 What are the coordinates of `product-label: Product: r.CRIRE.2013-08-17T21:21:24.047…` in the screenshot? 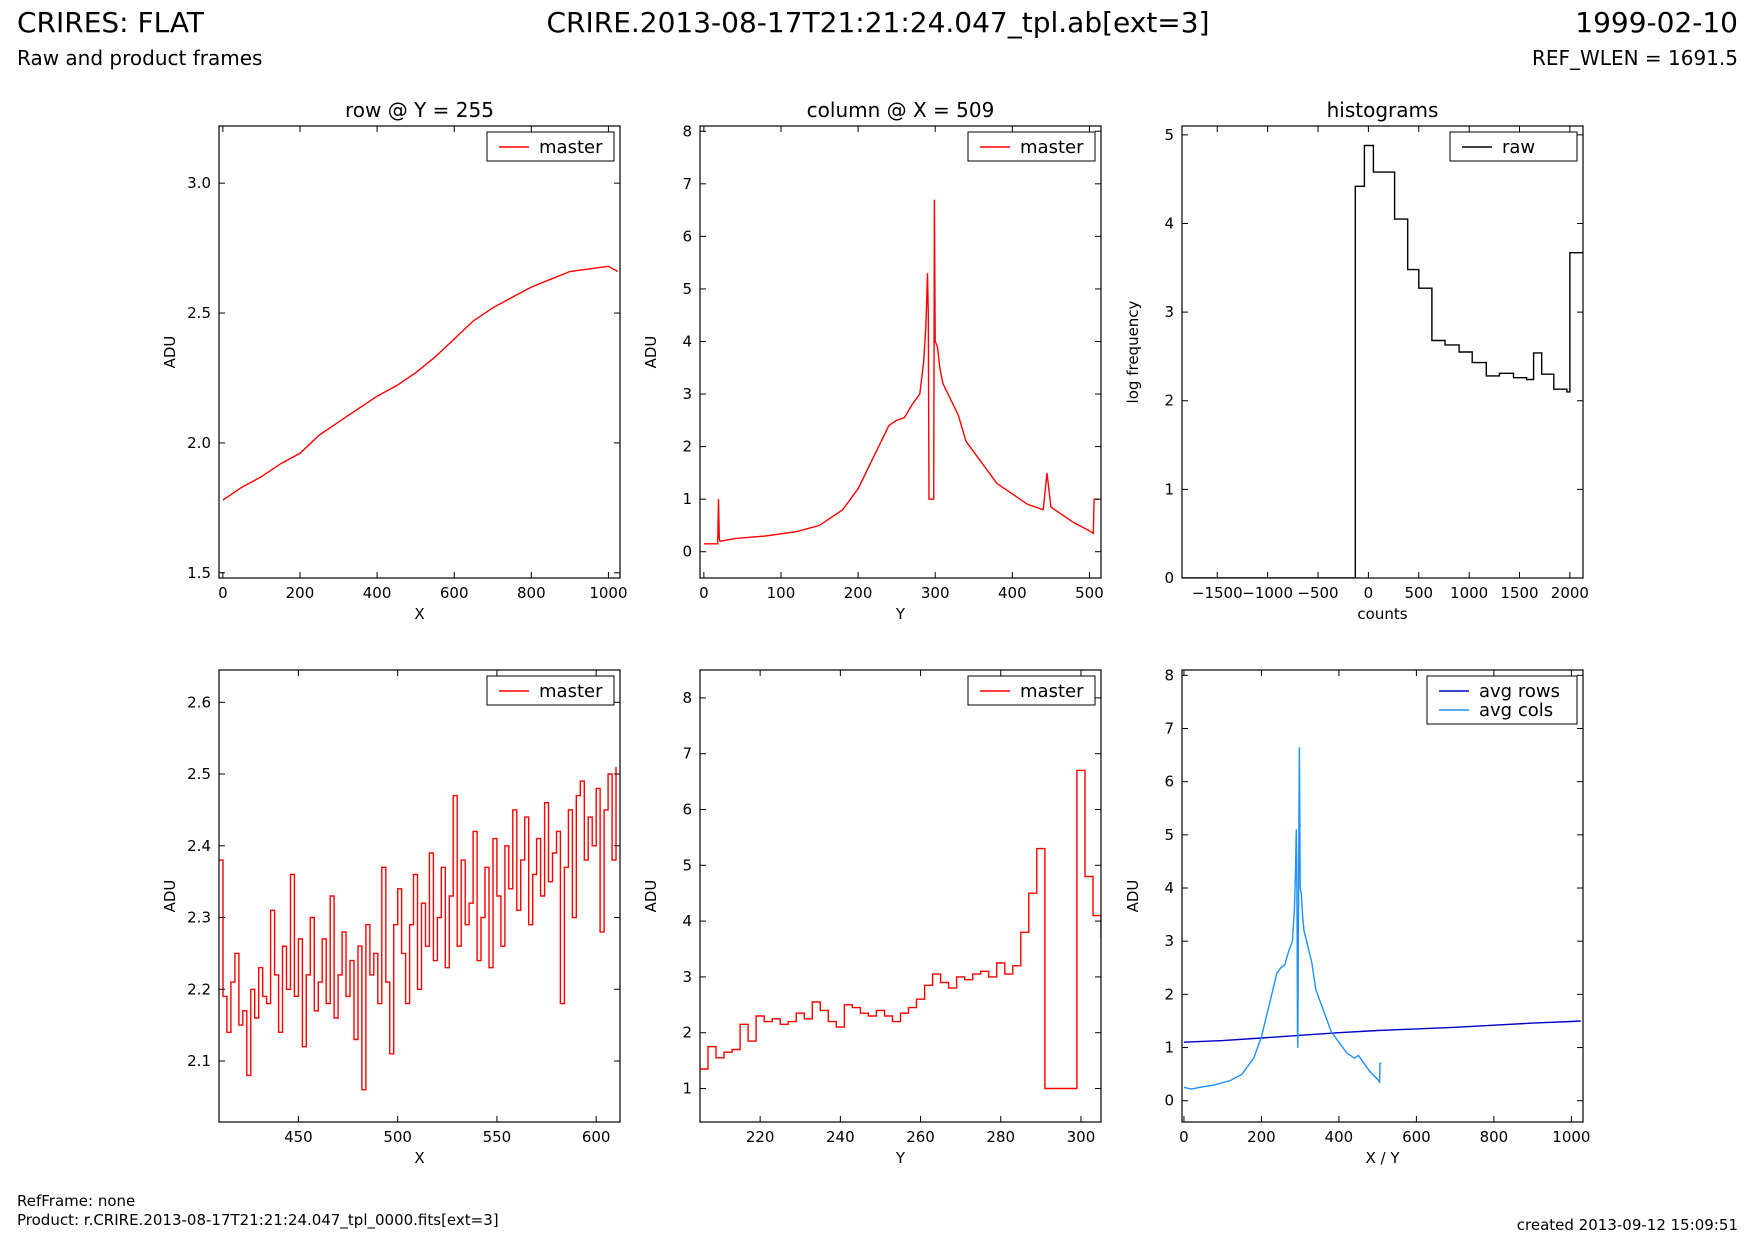 It's located at (258, 1220).